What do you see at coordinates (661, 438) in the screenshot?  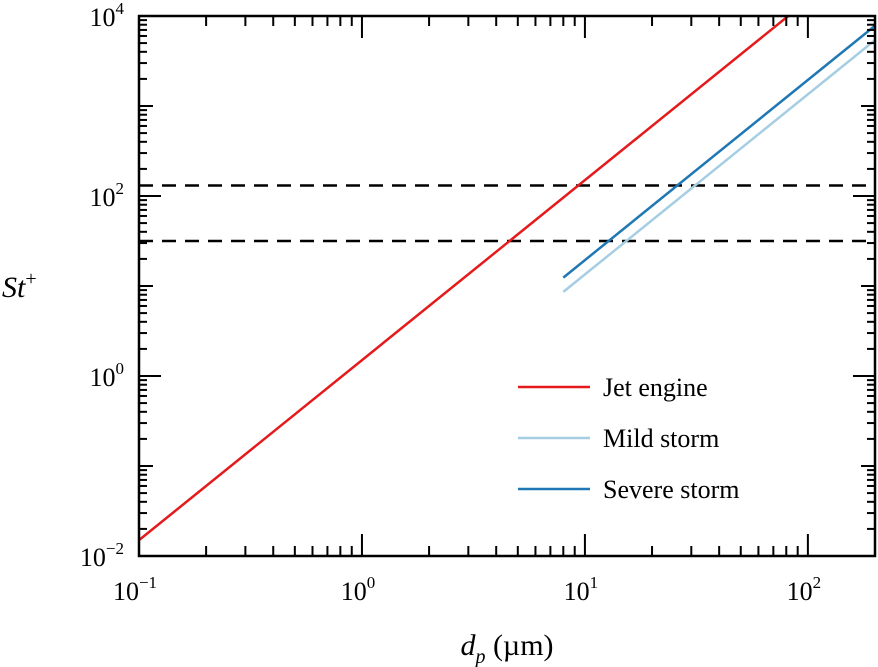 I see `legend-label: Mild storm` at bounding box center [661, 438].